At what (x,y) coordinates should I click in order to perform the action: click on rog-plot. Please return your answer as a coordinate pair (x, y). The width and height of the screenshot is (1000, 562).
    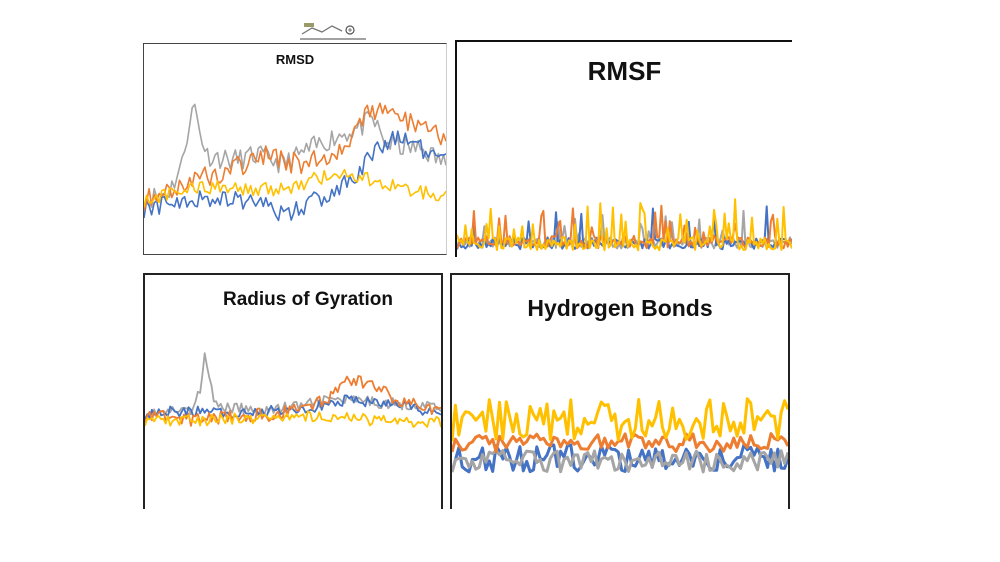
    Looking at the image, I should click on (293, 390).